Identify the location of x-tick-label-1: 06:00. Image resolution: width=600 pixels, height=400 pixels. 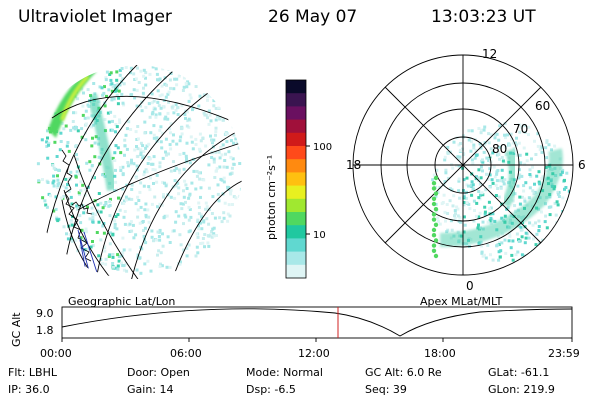
(186, 353).